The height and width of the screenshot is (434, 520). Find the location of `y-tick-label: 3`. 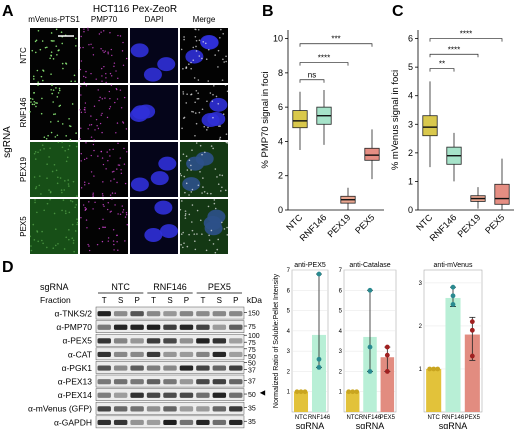

y-tick-label: 3 is located at coordinates (289, 352).